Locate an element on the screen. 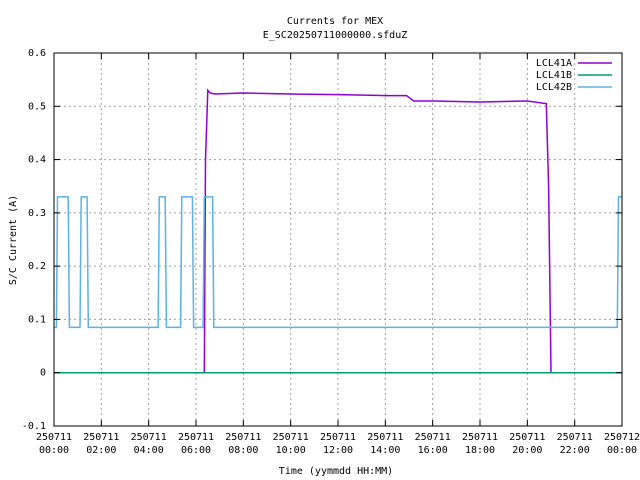 The image size is (640, 480). y-tick-label: 0.4 is located at coordinates (37, 160).